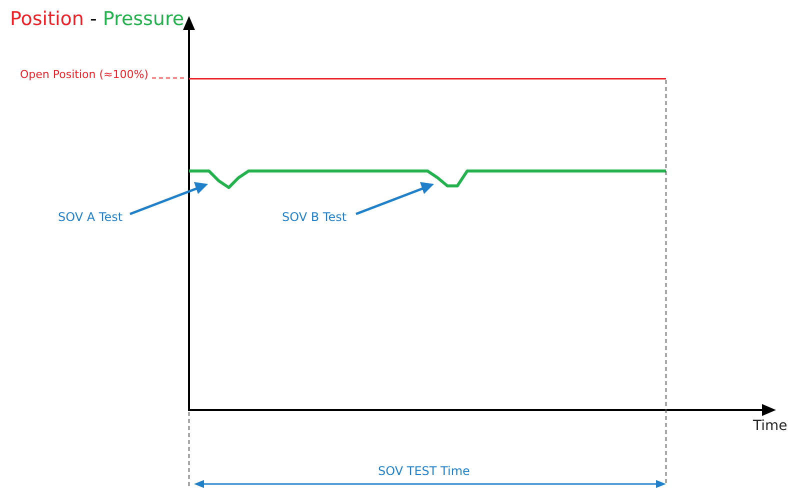 Image resolution: width=792 pixels, height=488 pixels. Describe the element at coordinates (84, 74) in the screenshot. I see `text: Open Position (≈100%)` at that location.